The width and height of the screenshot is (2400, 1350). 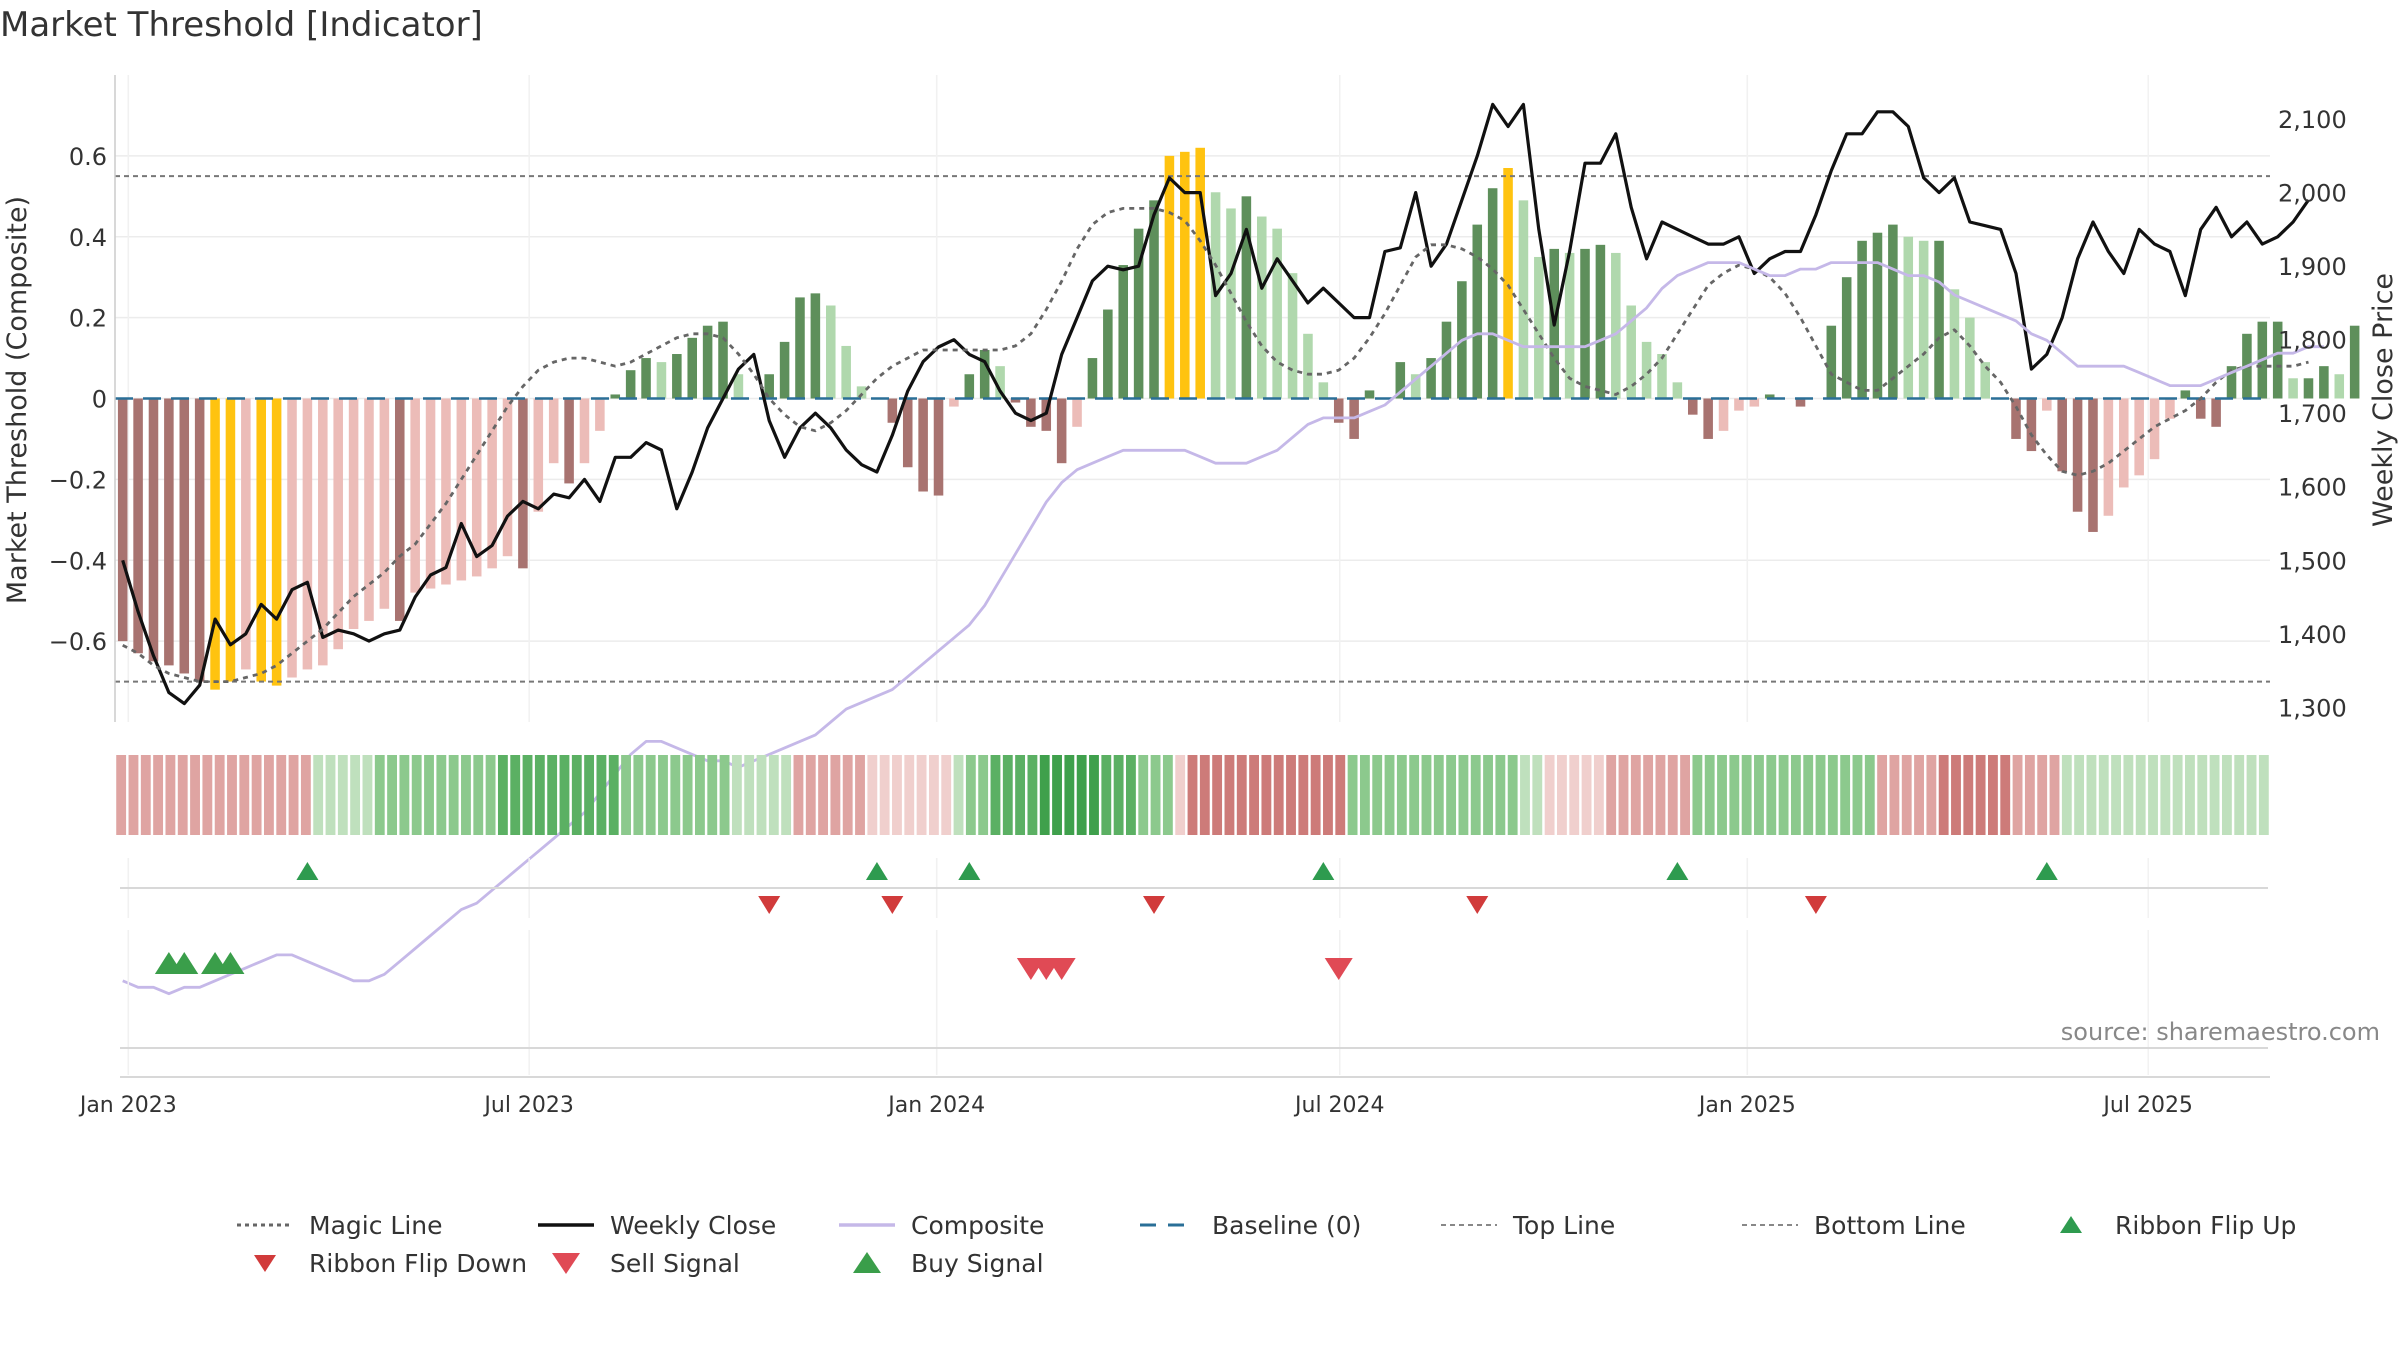 What do you see at coordinates (948, 1263) in the screenshot?
I see `legend-item: Buy Signal` at bounding box center [948, 1263].